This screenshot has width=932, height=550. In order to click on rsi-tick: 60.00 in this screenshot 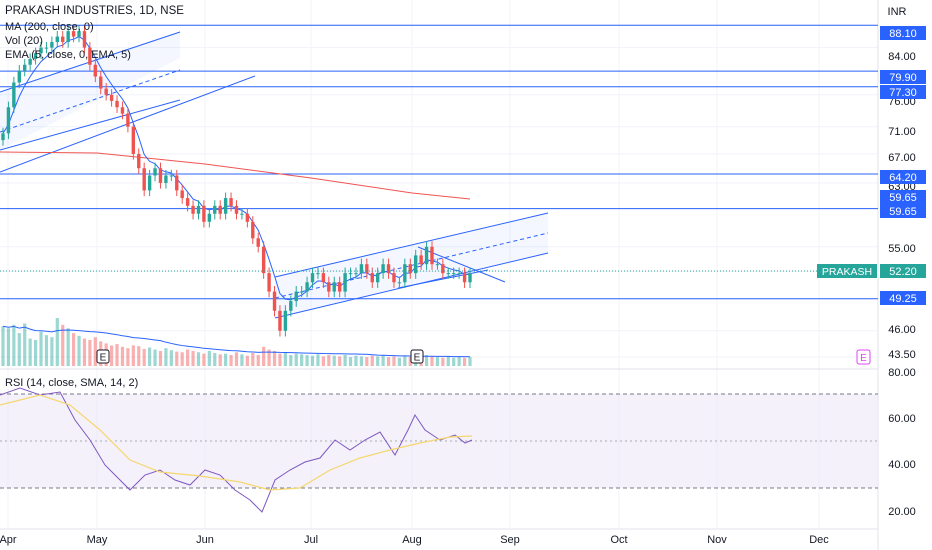, I will do `click(902, 419)`.